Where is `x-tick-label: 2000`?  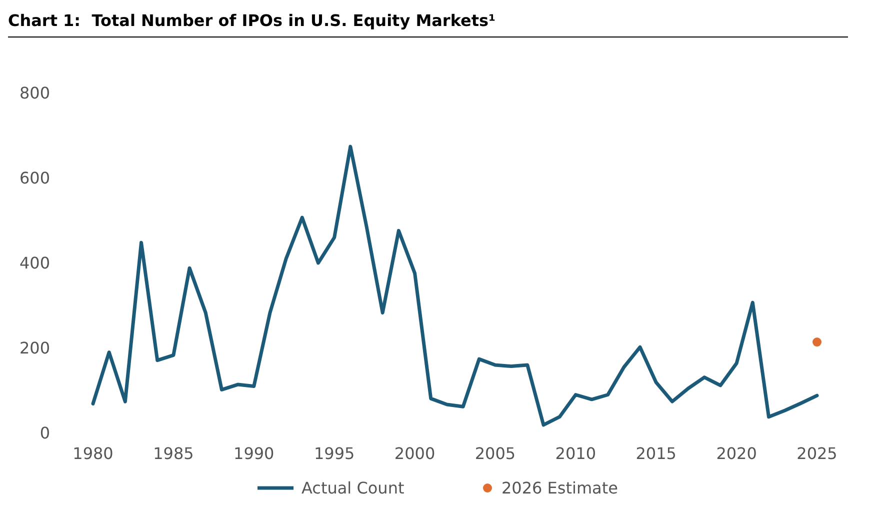
x-tick-label: 2000 is located at coordinates (415, 453).